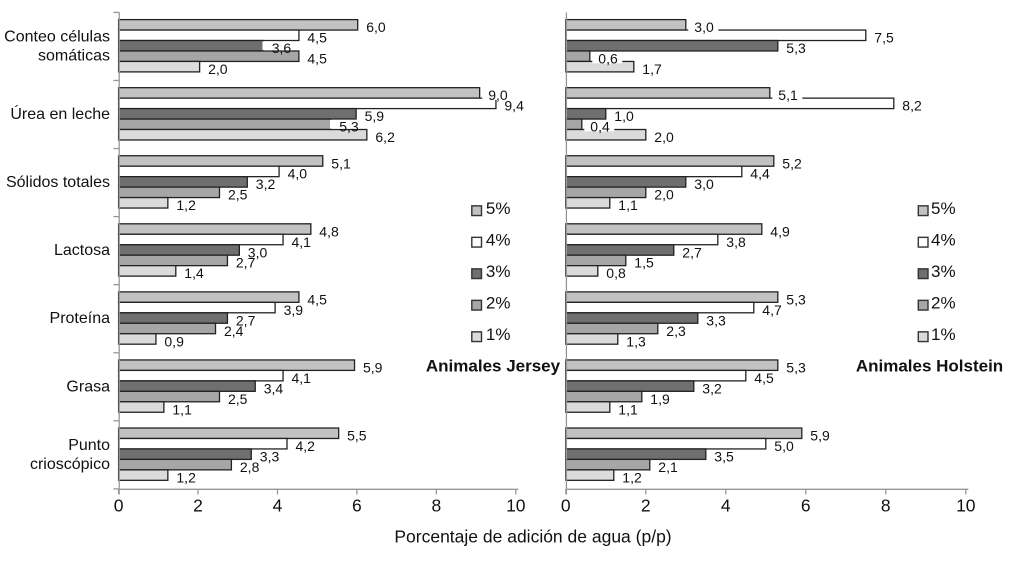 The width and height of the screenshot is (1013, 563). I want to click on svg-text: 1,5, so click(644, 263).